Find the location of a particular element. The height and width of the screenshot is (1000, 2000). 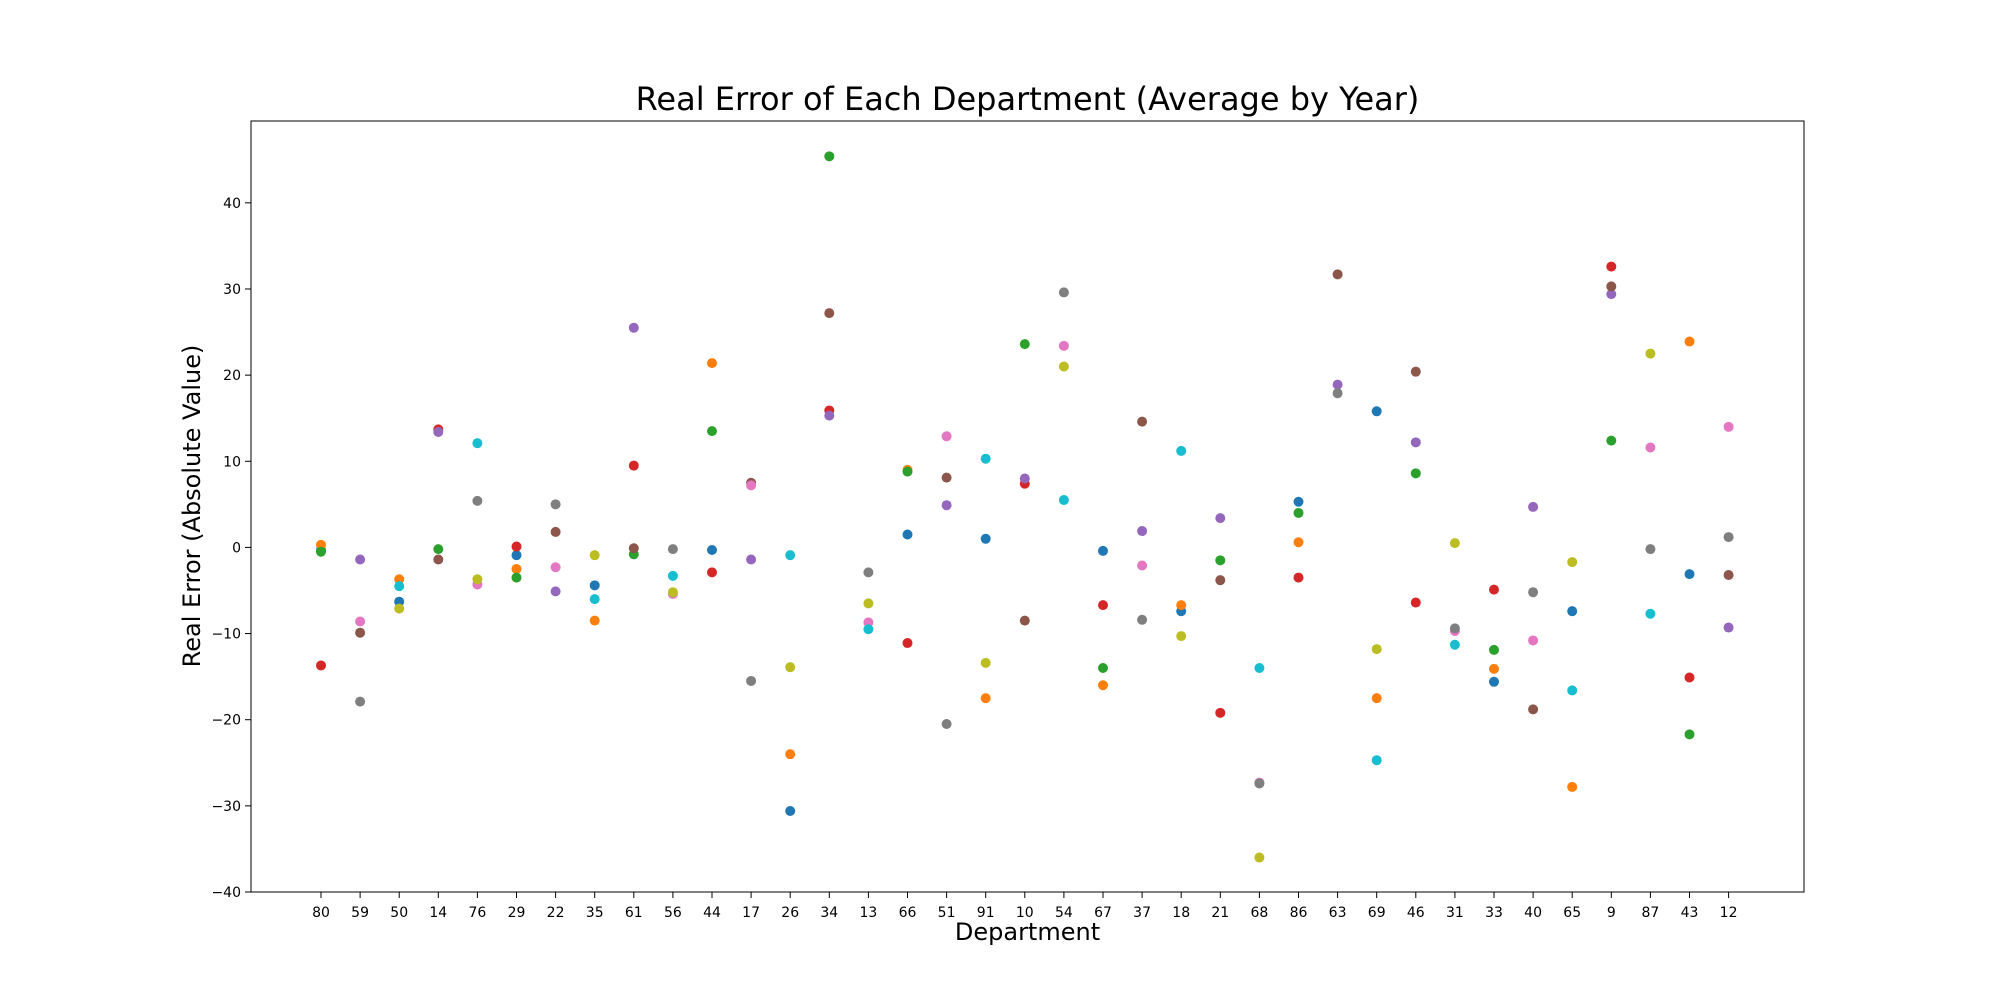

x-tick-label: 9 is located at coordinates (1611, 913).